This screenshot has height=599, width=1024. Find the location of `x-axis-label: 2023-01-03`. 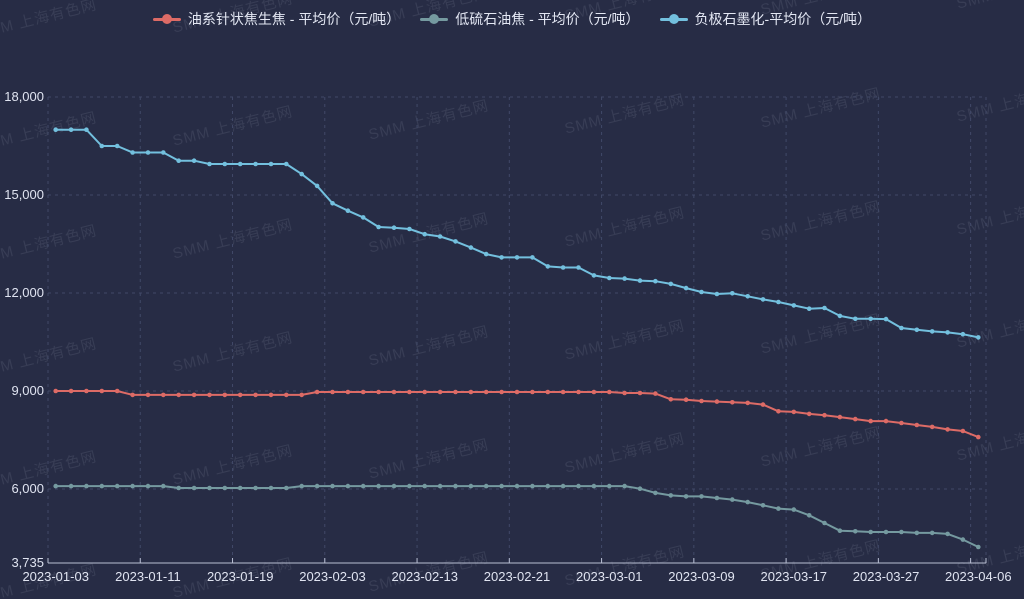

x-axis-label: 2023-01-03 is located at coordinates (55, 576).